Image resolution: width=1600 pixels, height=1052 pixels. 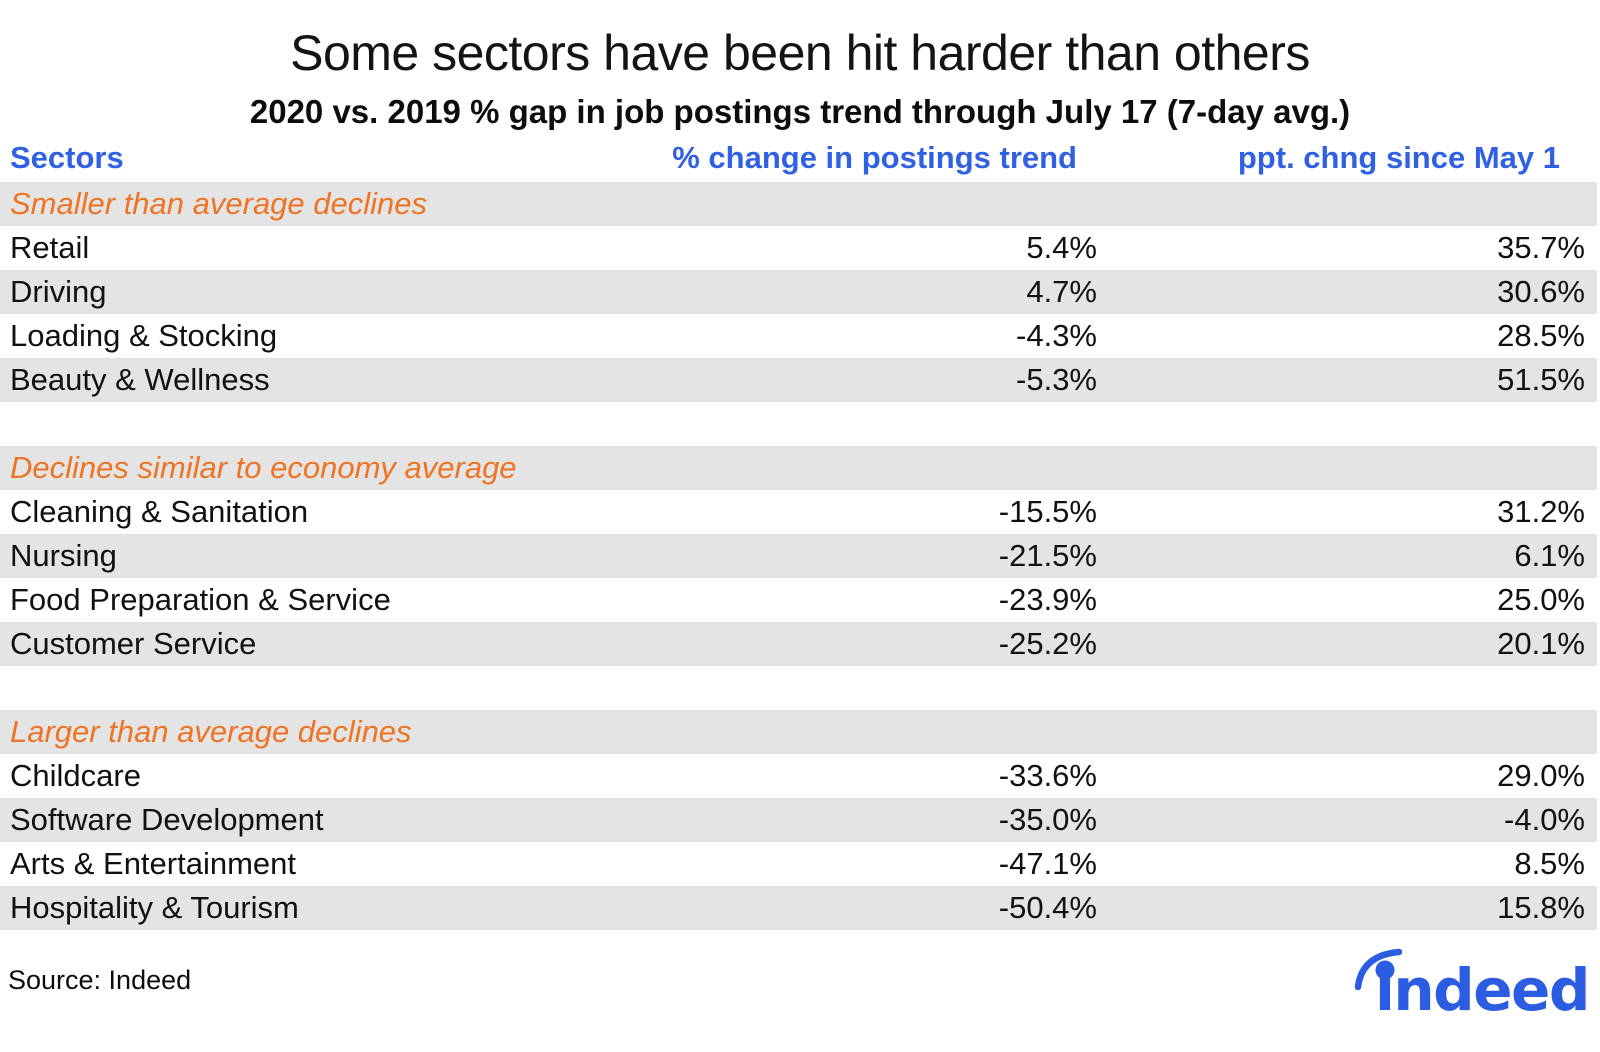 I want to click on change-cell: -47.1%, so click(x=1047, y=863).